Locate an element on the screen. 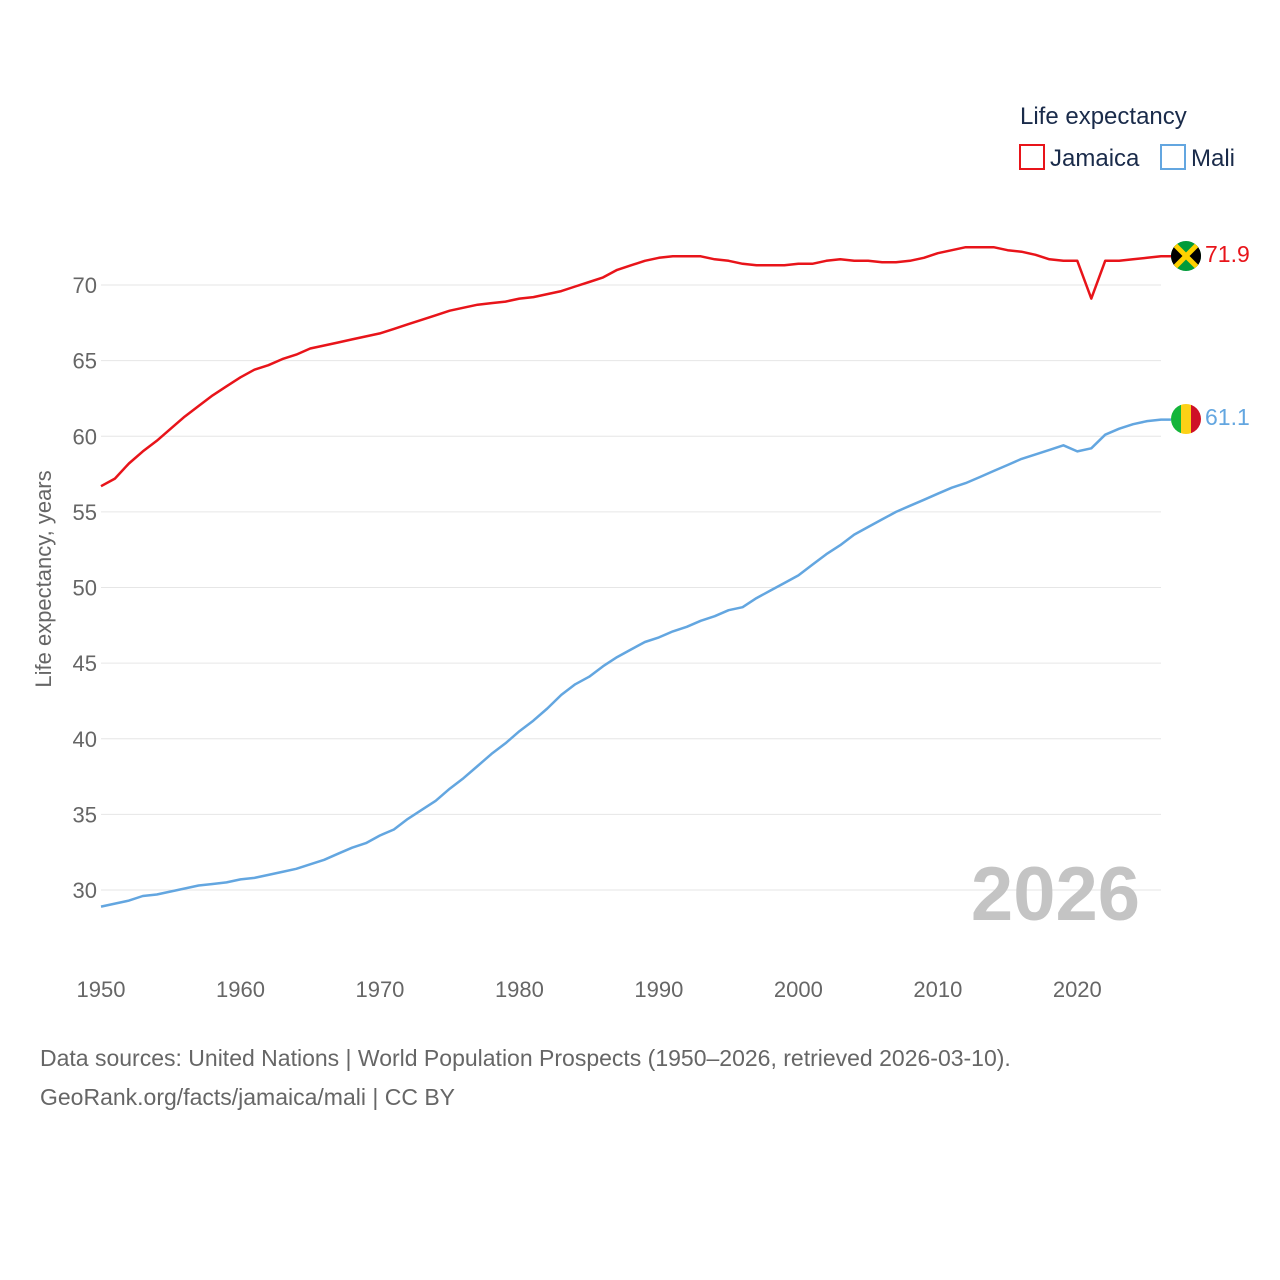 Image resolution: width=1280 pixels, height=1280 pixels. jamaica-end-value: 71.9 is located at coordinates (1227, 254).